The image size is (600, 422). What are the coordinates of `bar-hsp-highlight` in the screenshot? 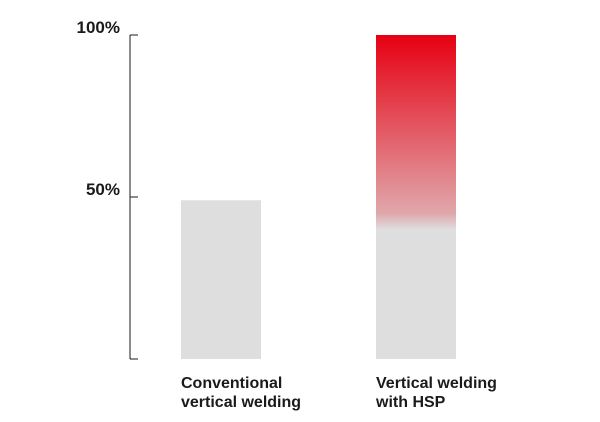 It's located at (416, 197).